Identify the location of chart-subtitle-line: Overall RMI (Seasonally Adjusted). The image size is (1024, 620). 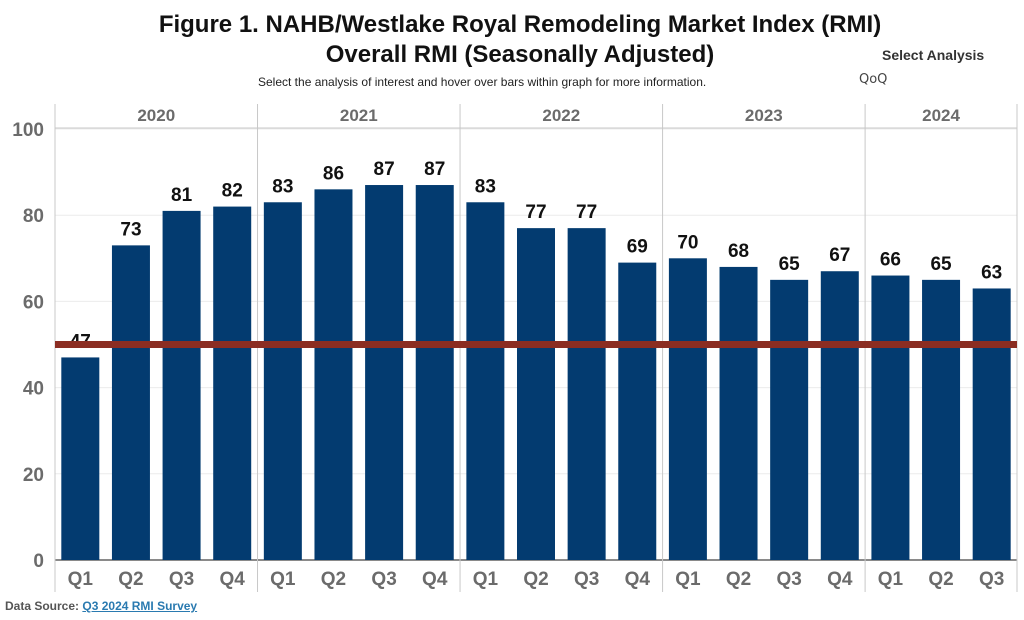
(520, 54).